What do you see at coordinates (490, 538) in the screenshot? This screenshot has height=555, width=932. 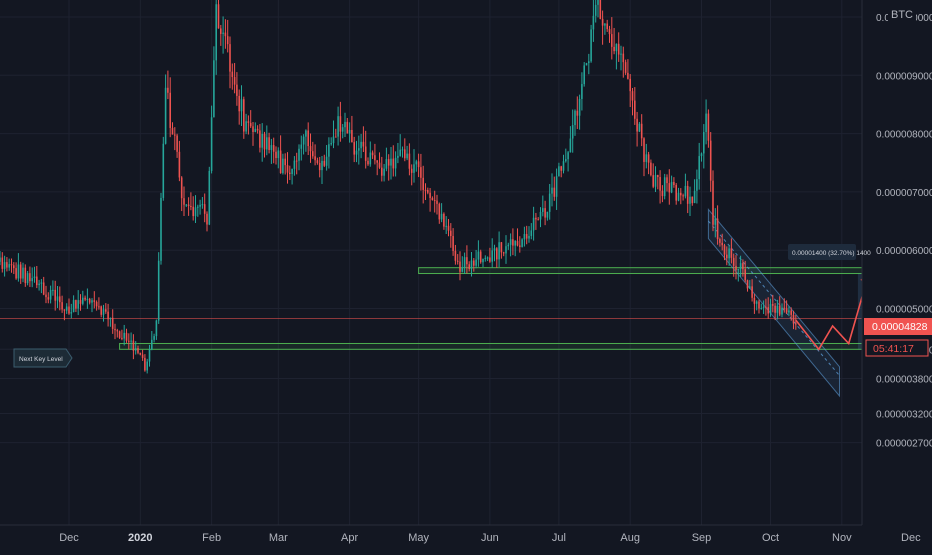 I see `x-axis: Dec 2020 Feb Mar Apr May Jun Jul Aug Sep Oct Nov Dec` at bounding box center [490, 538].